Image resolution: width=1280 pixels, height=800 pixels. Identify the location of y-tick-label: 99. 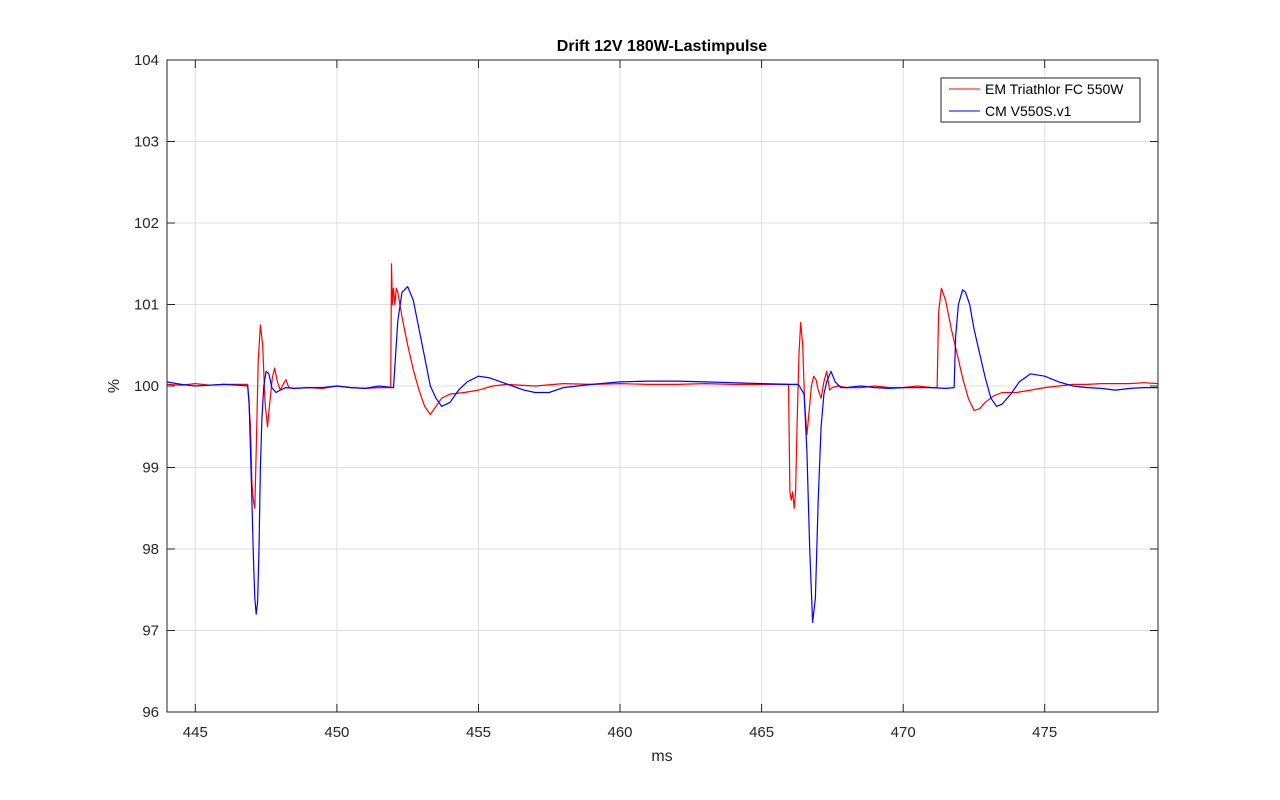
(150, 468).